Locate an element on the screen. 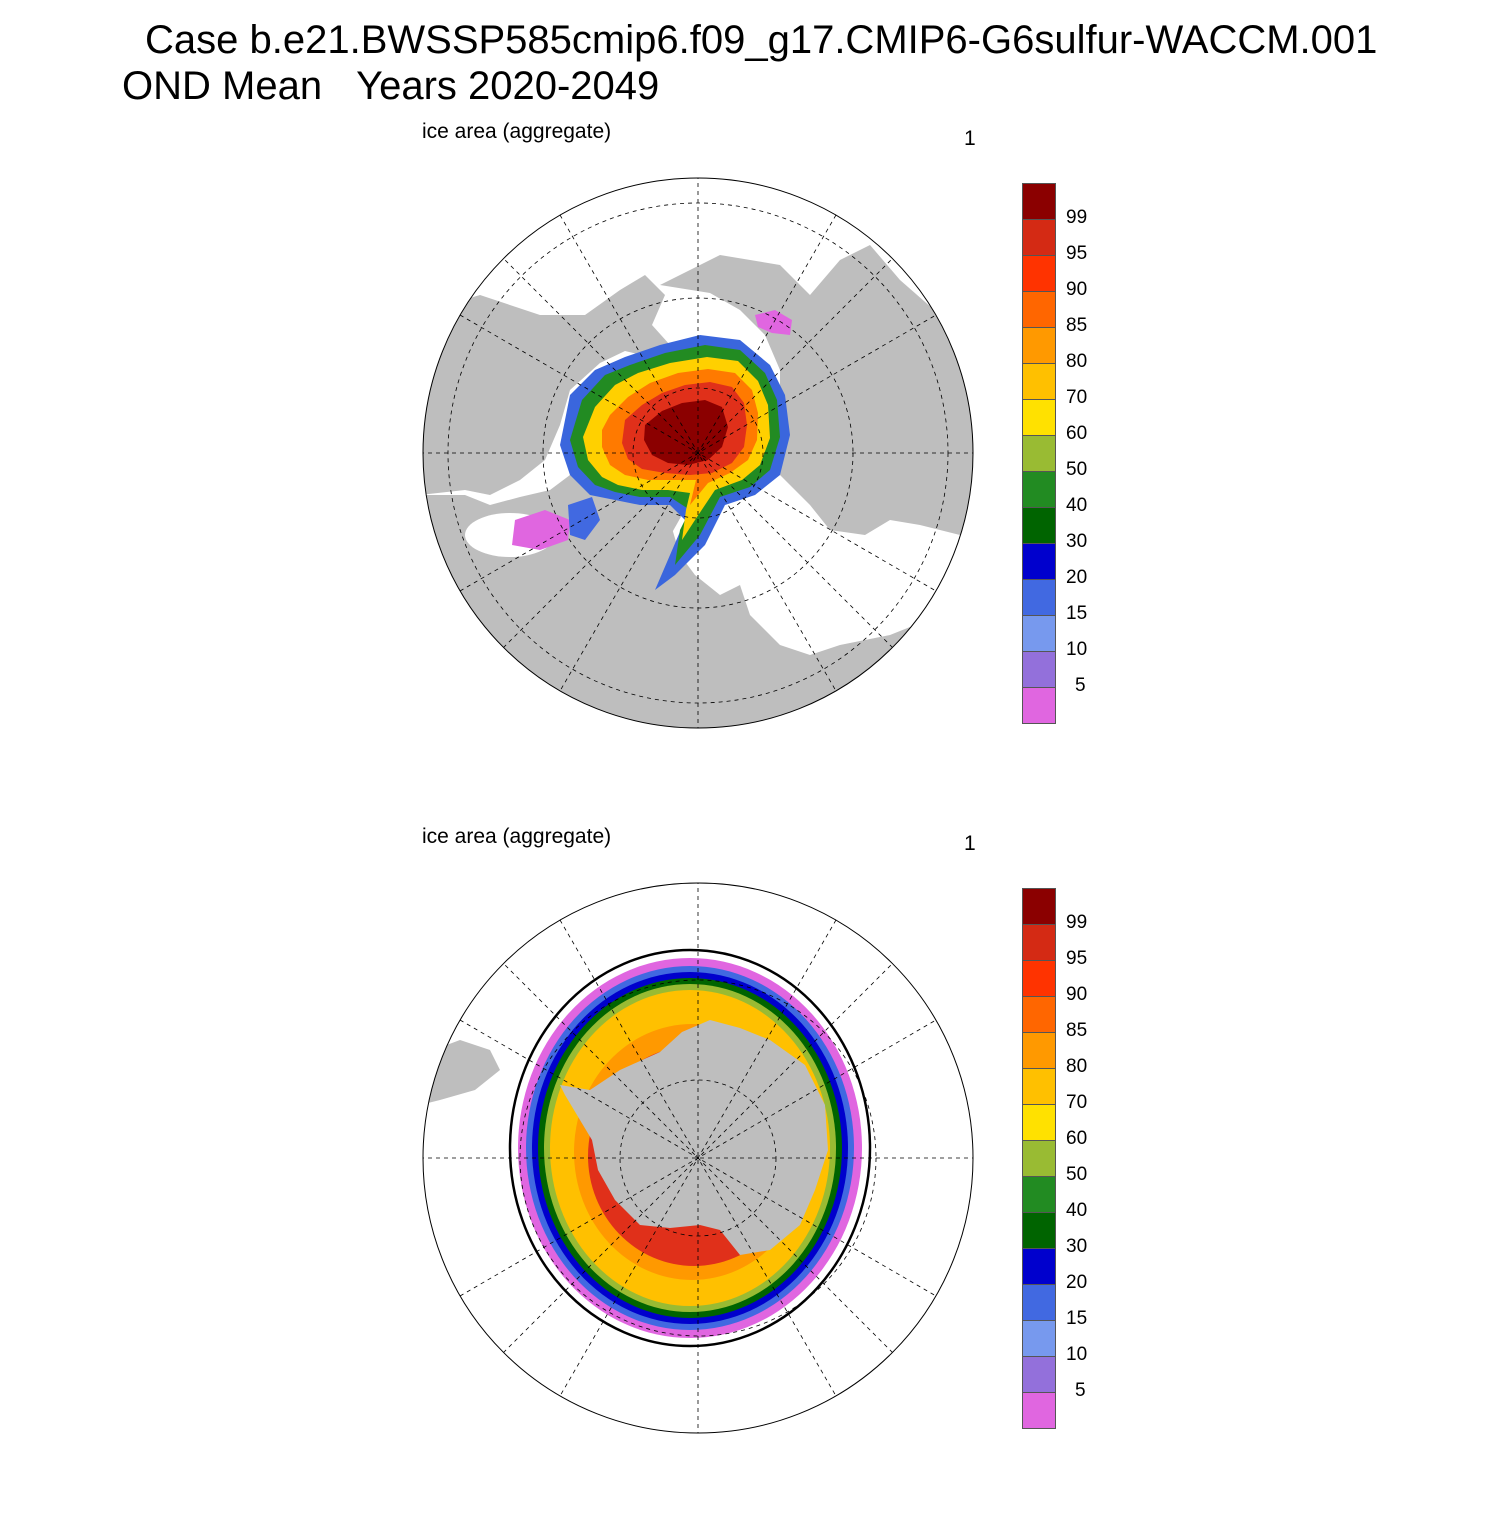  ice-hudson is located at coordinates (541, 530).